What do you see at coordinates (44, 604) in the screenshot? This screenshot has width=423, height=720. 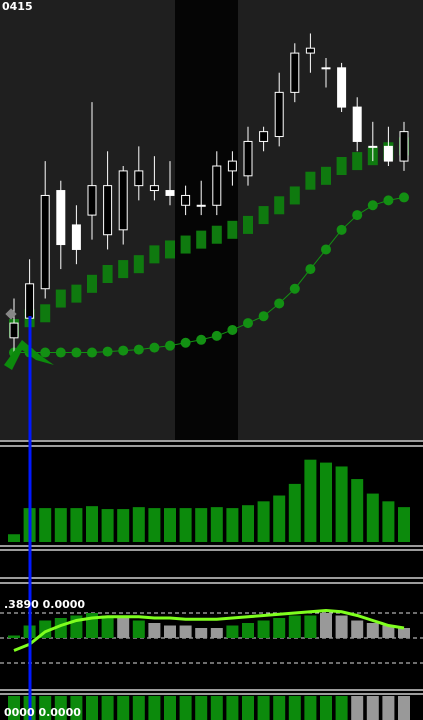 I see `panel-label: .3890 0.0000` at bounding box center [44, 604].